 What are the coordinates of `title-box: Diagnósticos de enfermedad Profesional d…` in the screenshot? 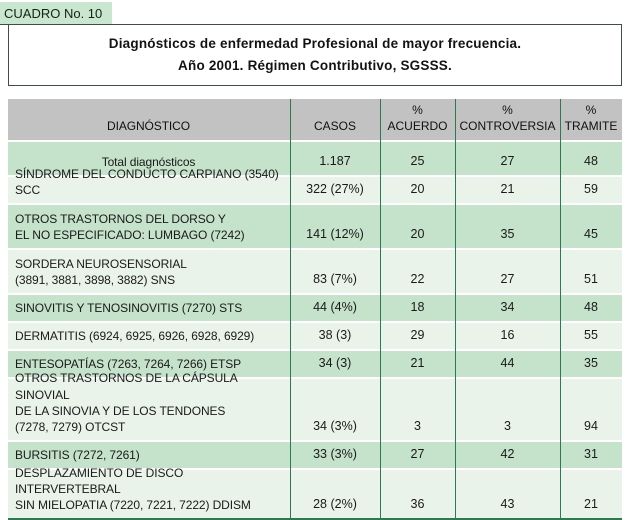 It's located at (315, 56).